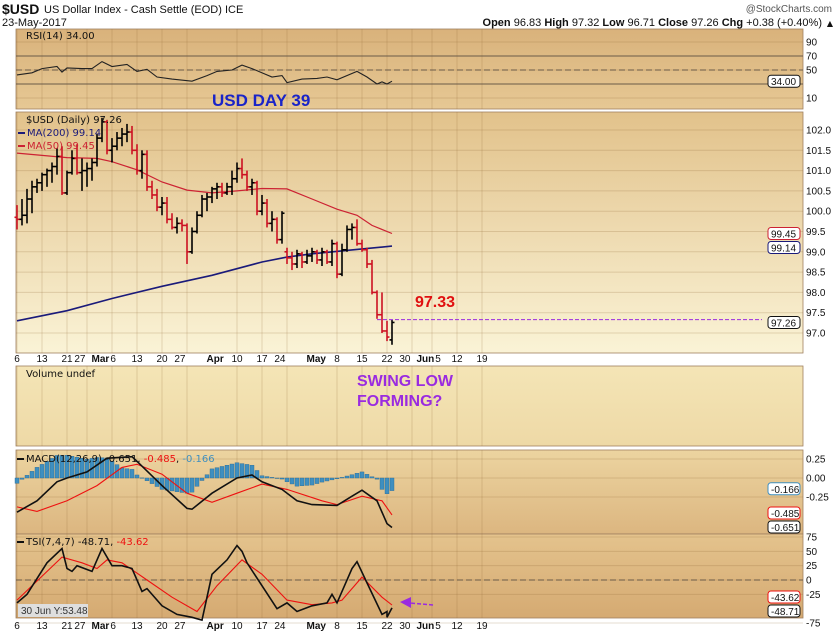  I want to click on value-badge, so click(784, 597).